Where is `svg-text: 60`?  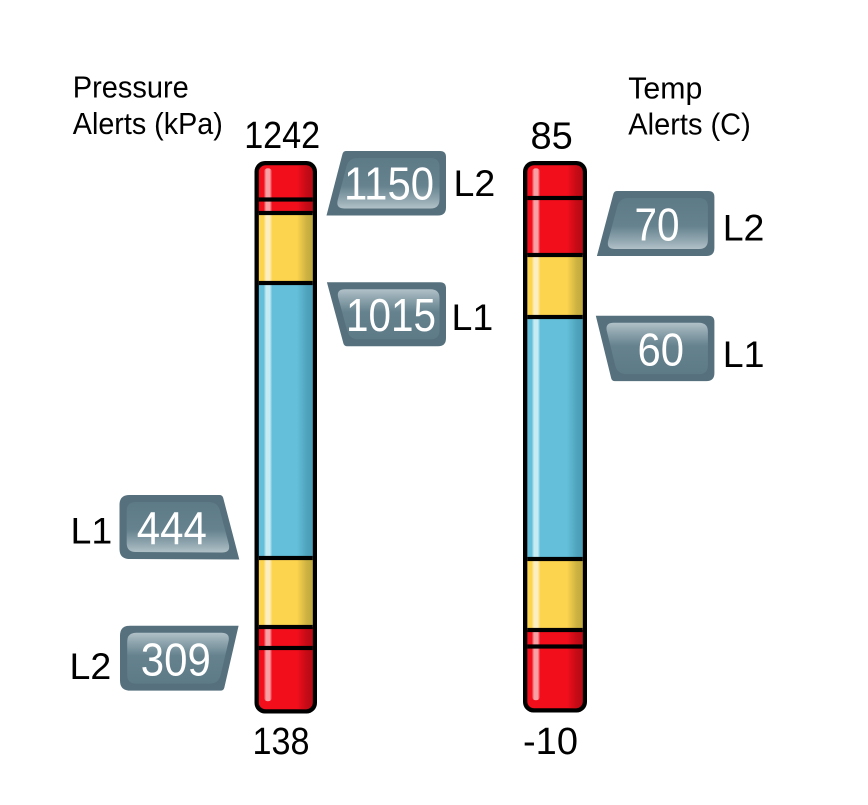
svg-text: 60 is located at coordinates (661, 349).